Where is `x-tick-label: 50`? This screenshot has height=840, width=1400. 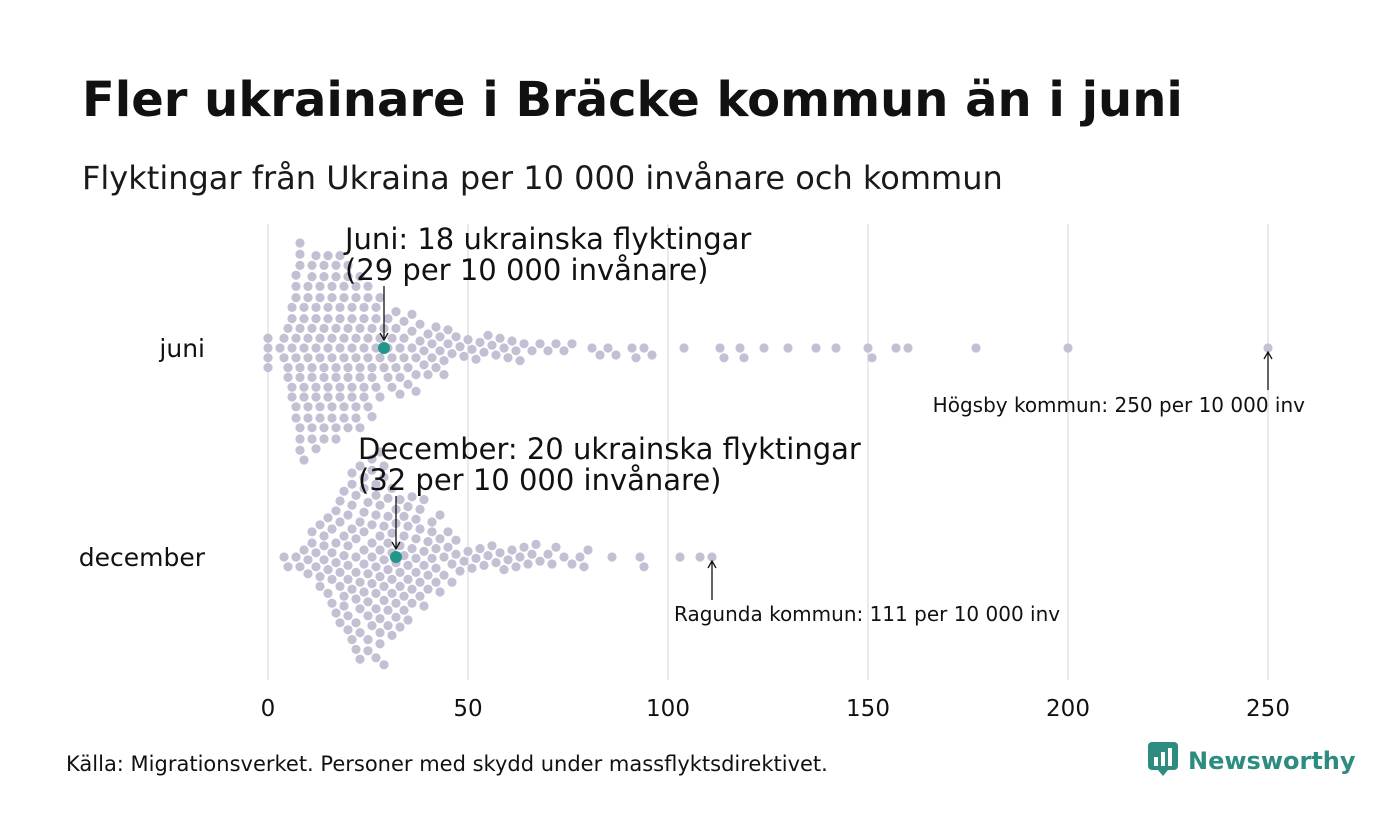 x-tick-label: 50 is located at coordinates (467, 709).